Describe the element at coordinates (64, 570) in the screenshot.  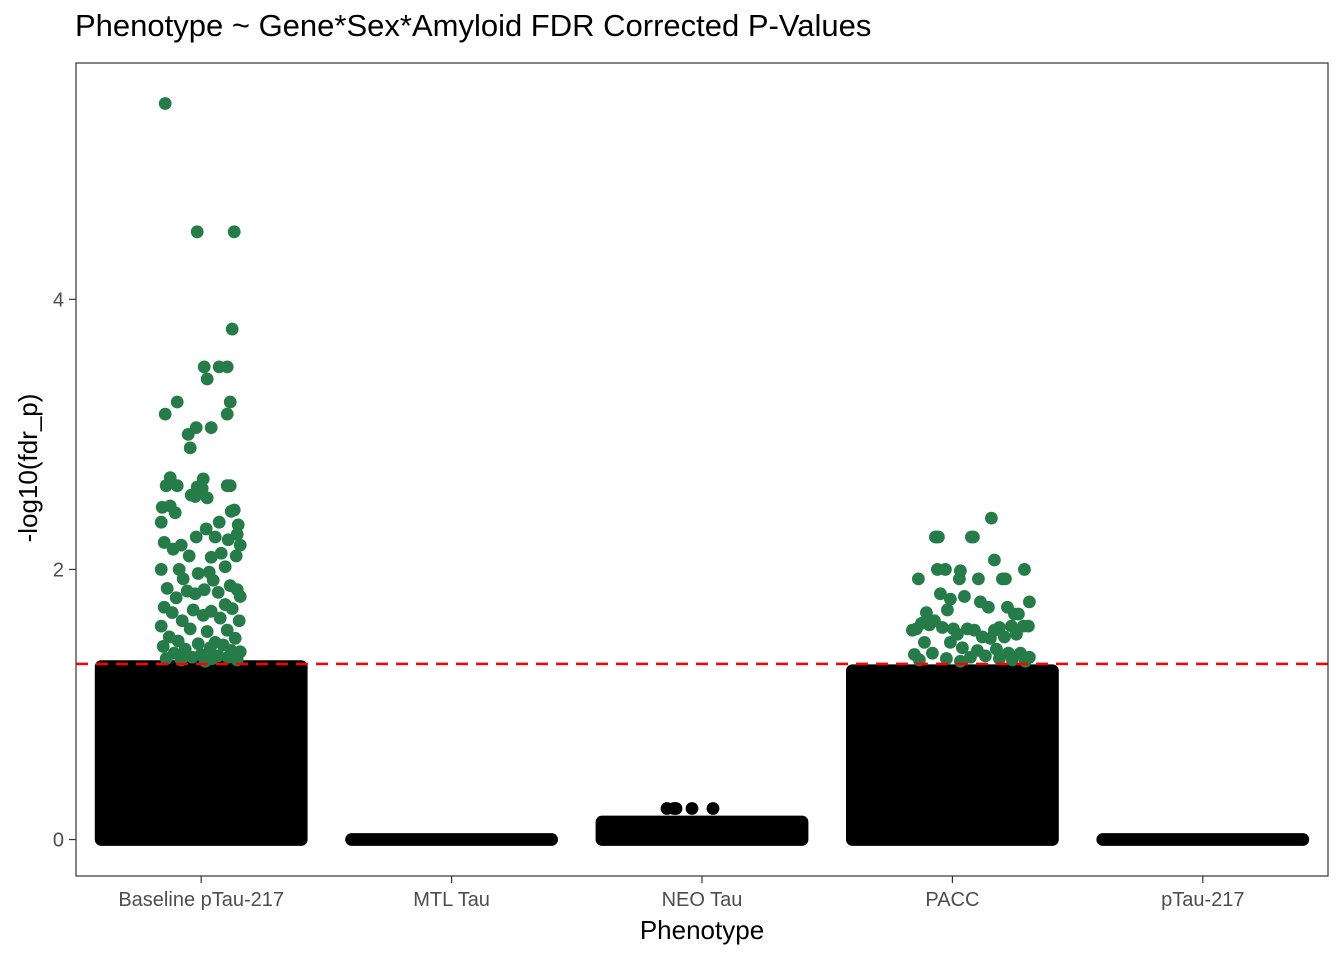
I see `y-axis: 0 2 4` at that location.